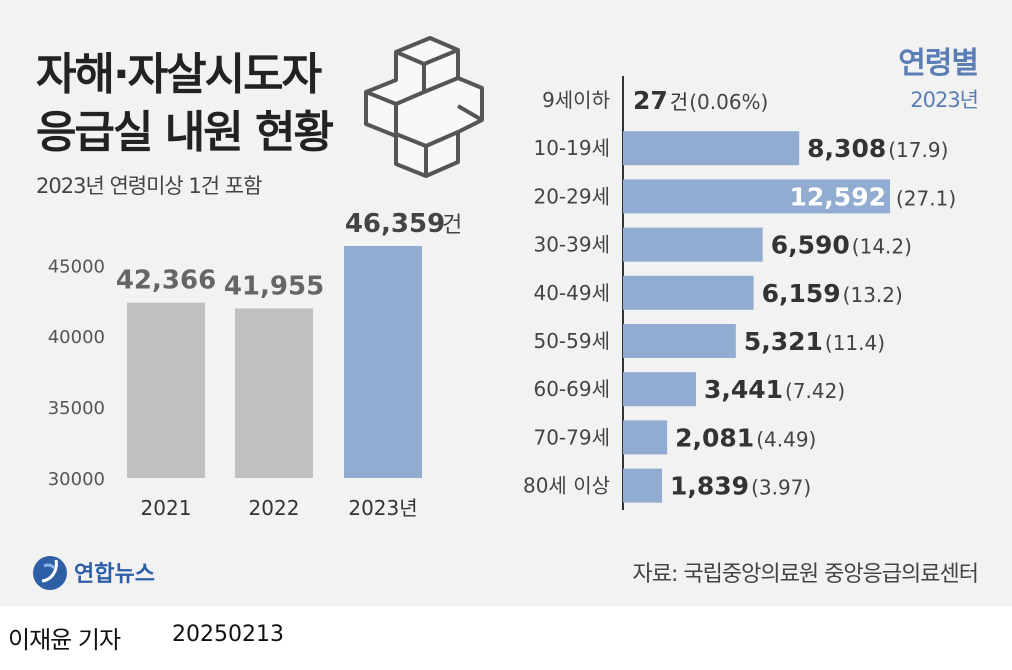  What do you see at coordinates (944, 100) in the screenshot?
I see `age-chart-year: 2023년` at bounding box center [944, 100].